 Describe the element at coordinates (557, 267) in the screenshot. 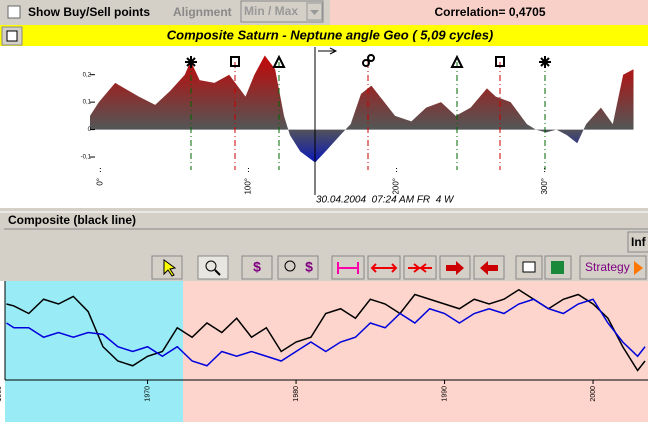

I see `excel-icon` at that location.